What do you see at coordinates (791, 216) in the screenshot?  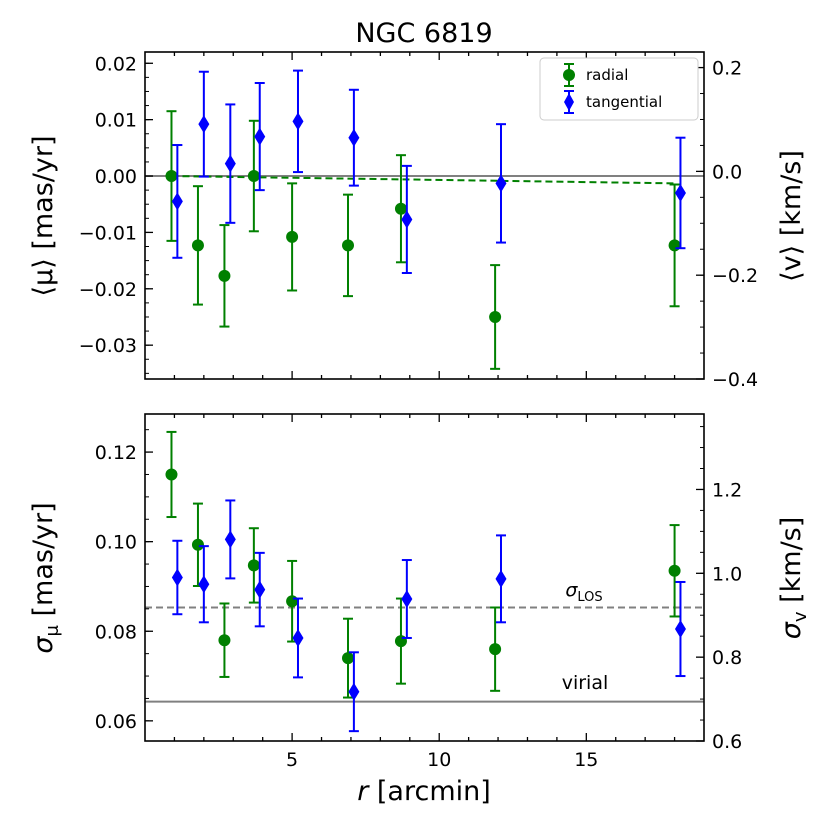 I see `top-y2label: ⟨v⟩ [km/s]` at bounding box center [791, 216].